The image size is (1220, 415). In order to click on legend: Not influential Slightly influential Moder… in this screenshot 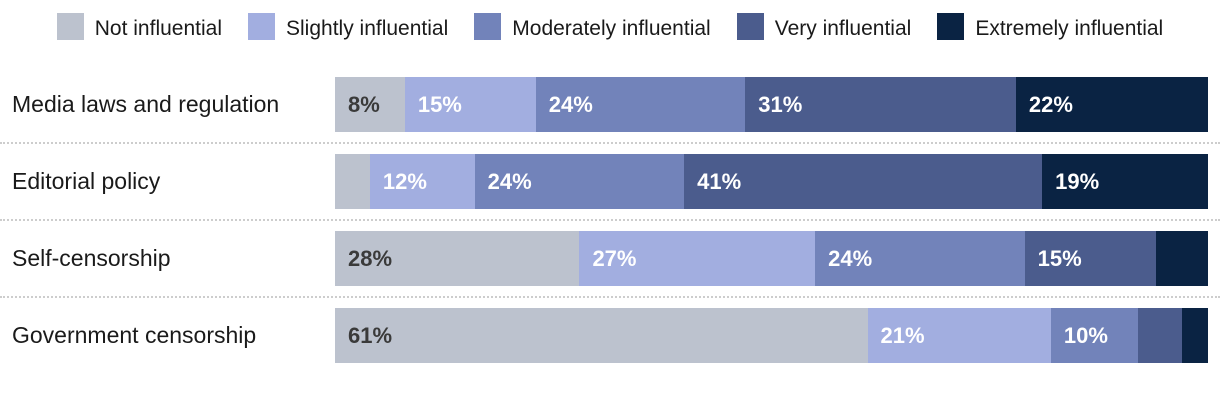, I will do `click(610, 28)`.